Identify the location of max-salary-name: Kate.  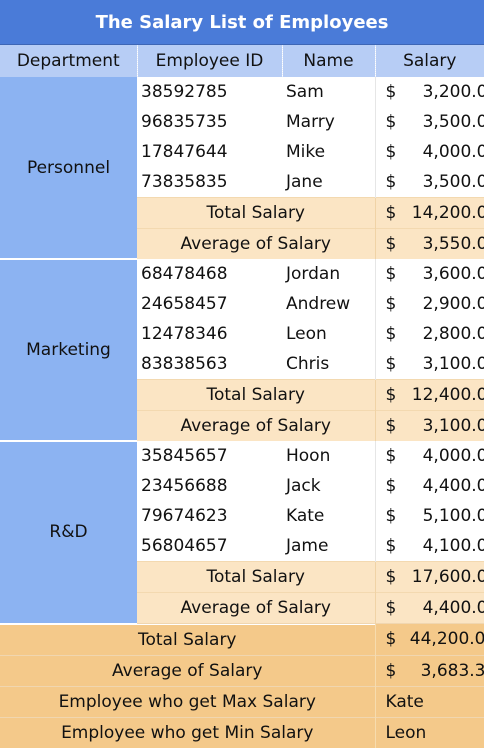
(429, 701).